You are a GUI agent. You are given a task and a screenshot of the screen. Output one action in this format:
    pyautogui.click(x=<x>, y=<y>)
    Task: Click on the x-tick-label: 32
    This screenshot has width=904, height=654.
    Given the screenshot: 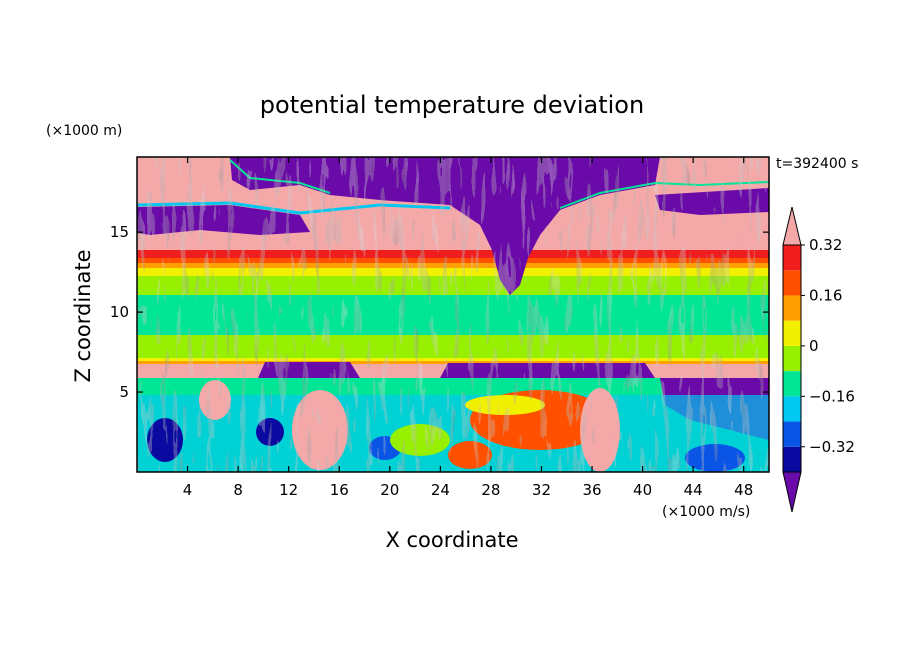 What is the action you would take?
    pyautogui.click(x=541, y=490)
    